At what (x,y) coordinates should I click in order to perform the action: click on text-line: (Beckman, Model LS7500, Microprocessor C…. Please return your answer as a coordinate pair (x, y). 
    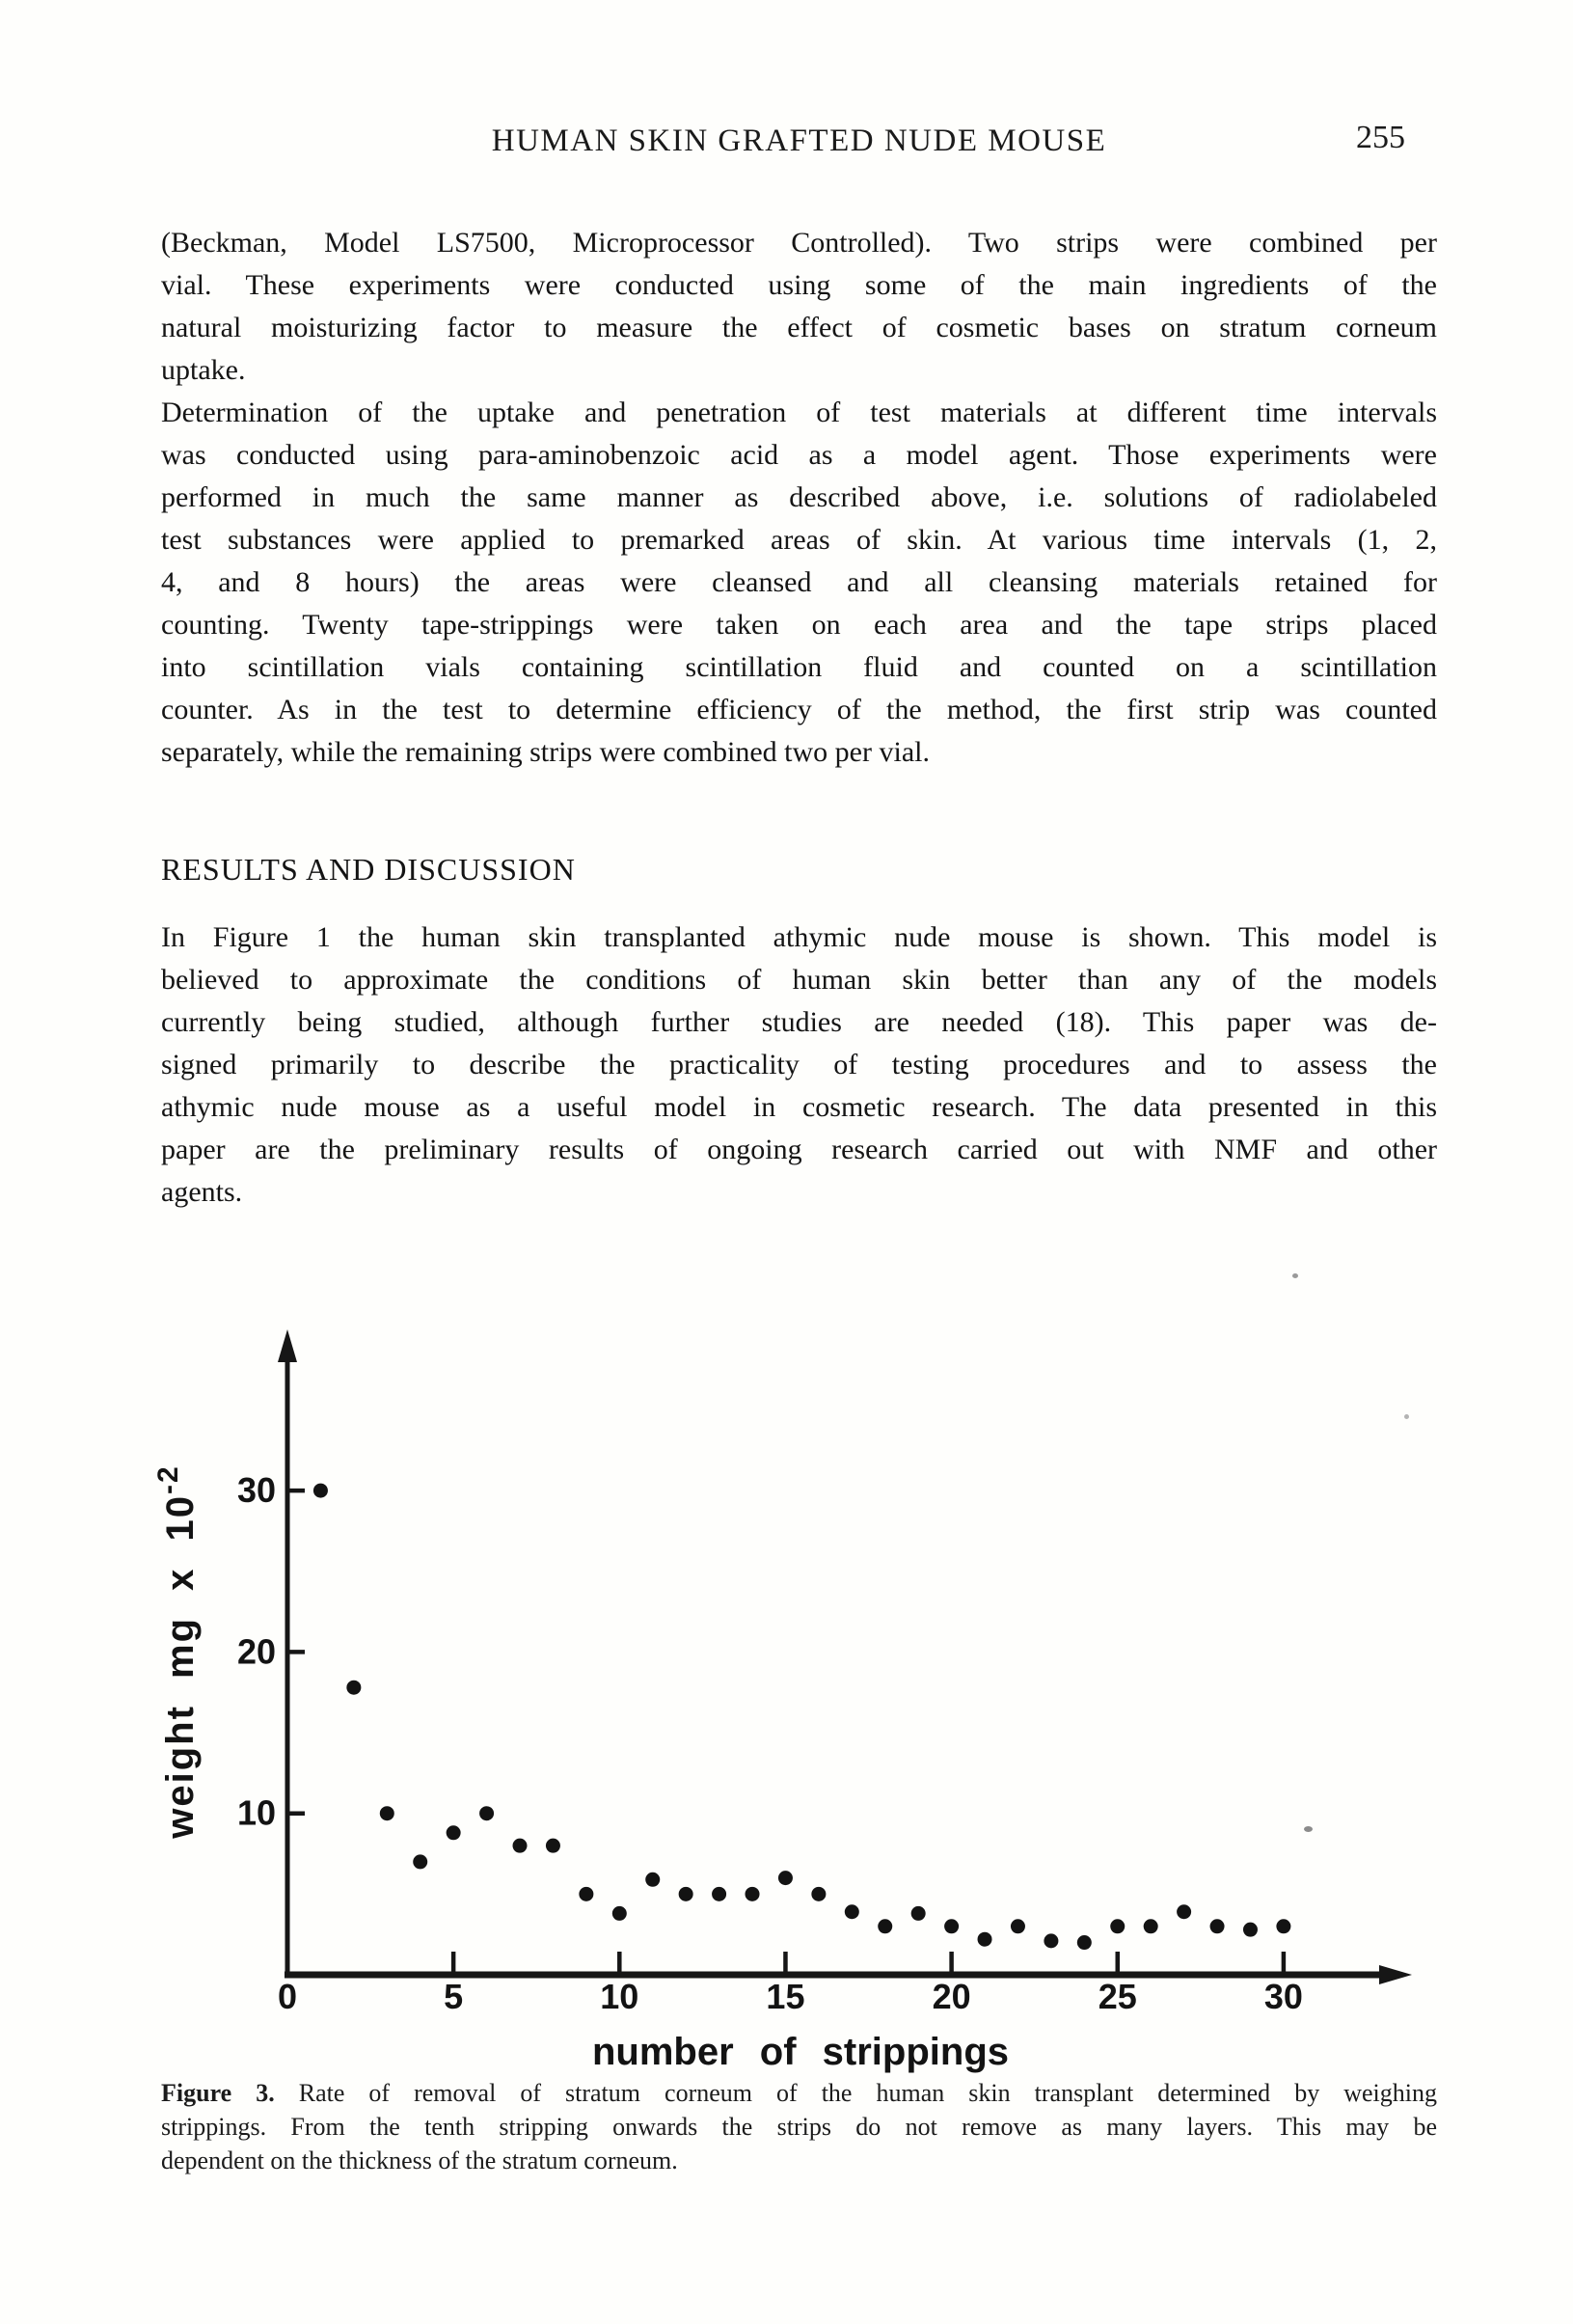
    Looking at the image, I should click on (799, 243).